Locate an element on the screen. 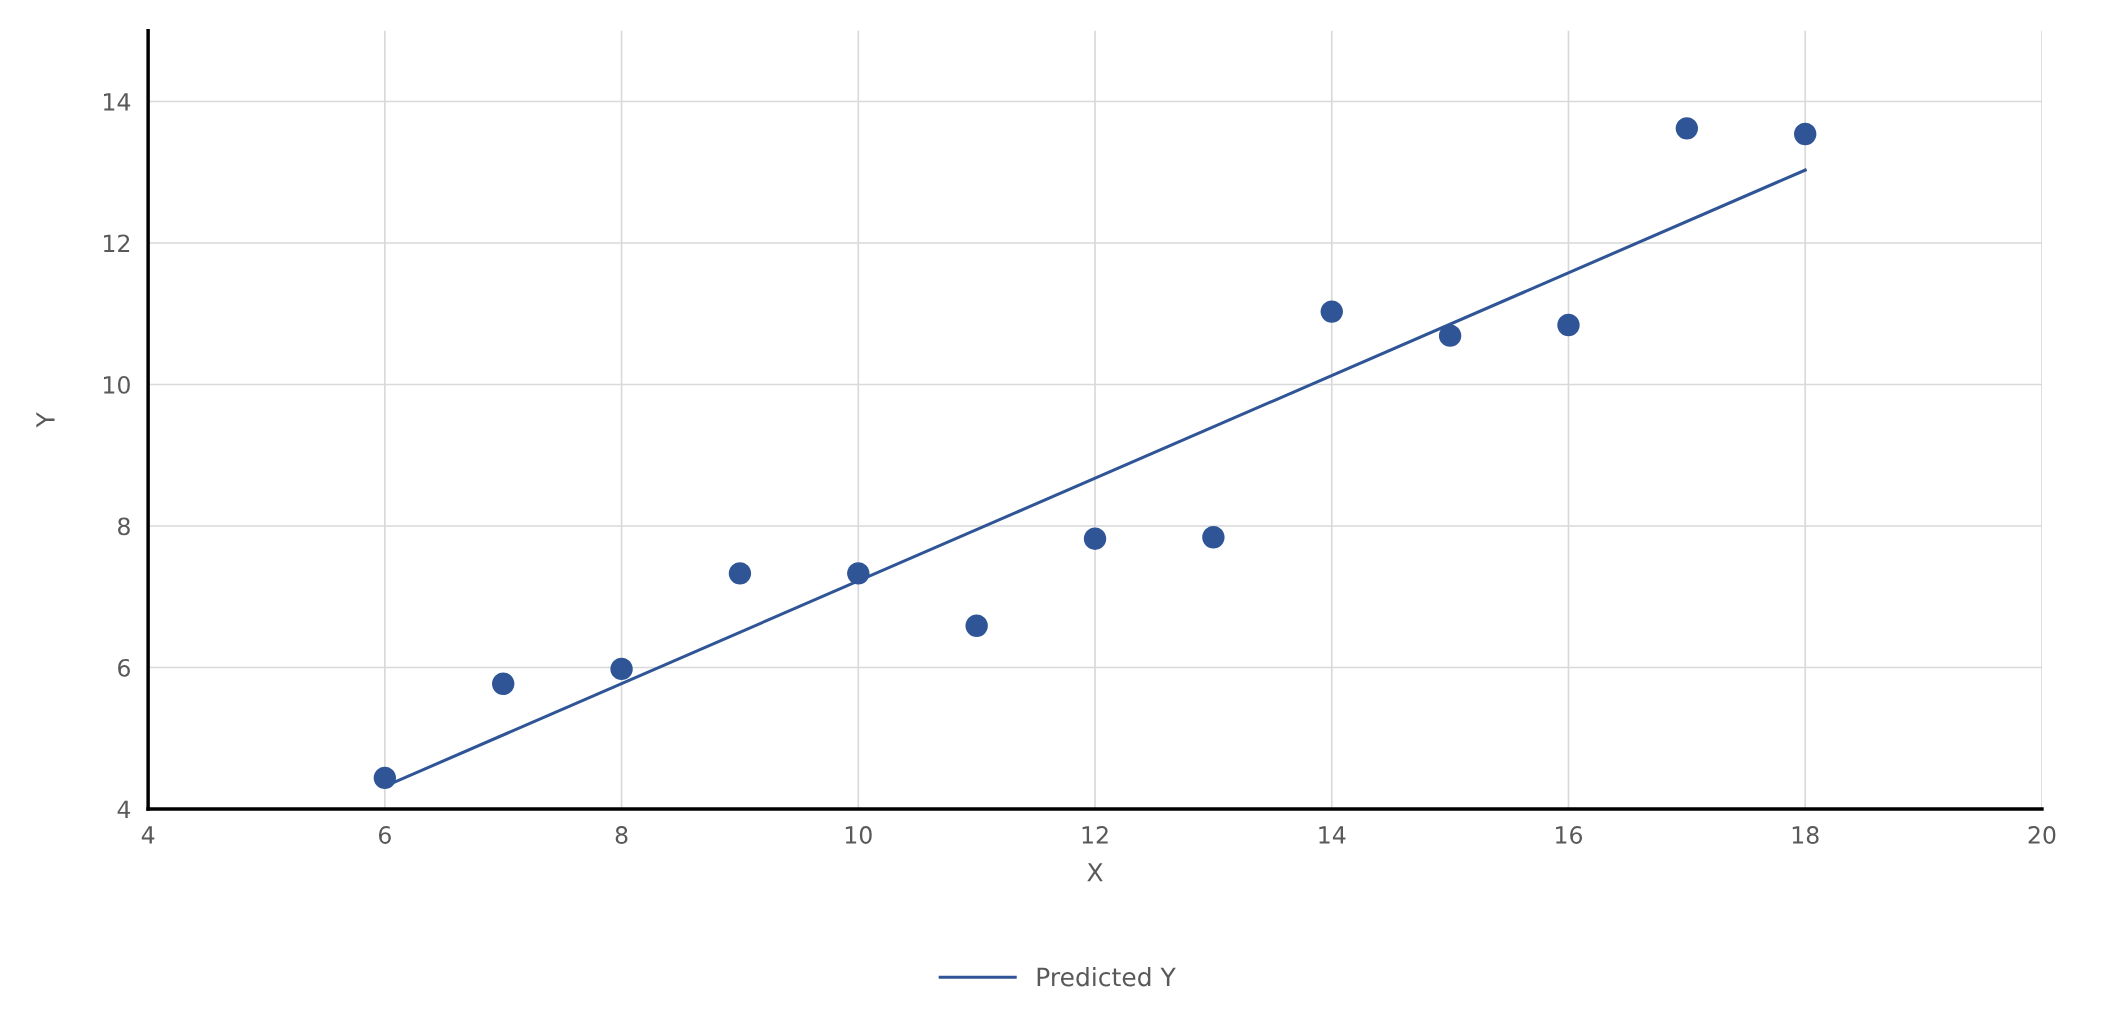 The image size is (2116, 1024). x-tick-label: 18 is located at coordinates (1805, 835).